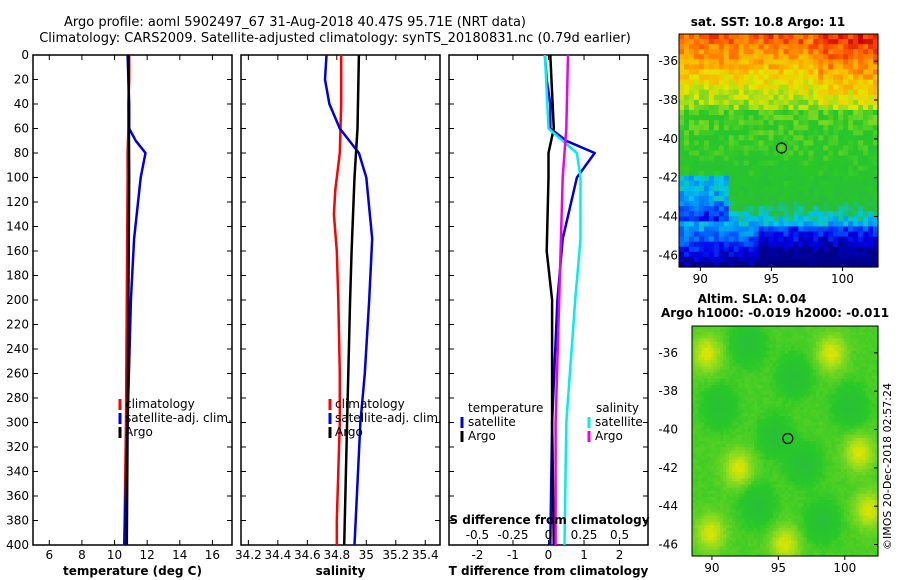  What do you see at coordinates (351, 300) in the screenshot?
I see `series-line-argo` at bounding box center [351, 300].